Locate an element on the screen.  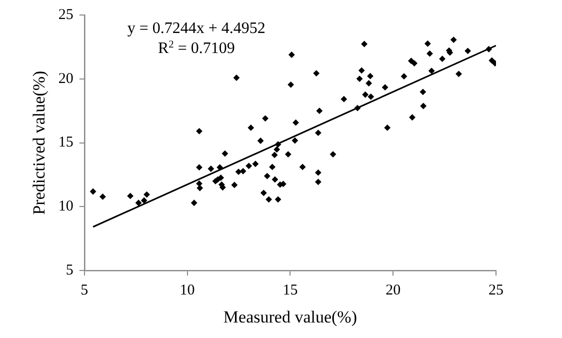
annotation: y = 0.7244x + 4.4952 is located at coordinates (196, 28).